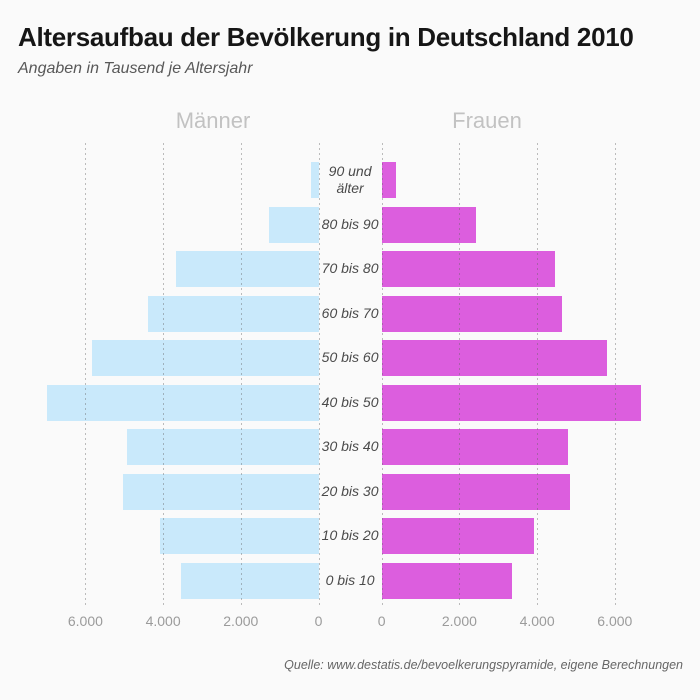 The height and width of the screenshot is (700, 700). I want to click on age-group-label: 40 bis 50, so click(350, 401).